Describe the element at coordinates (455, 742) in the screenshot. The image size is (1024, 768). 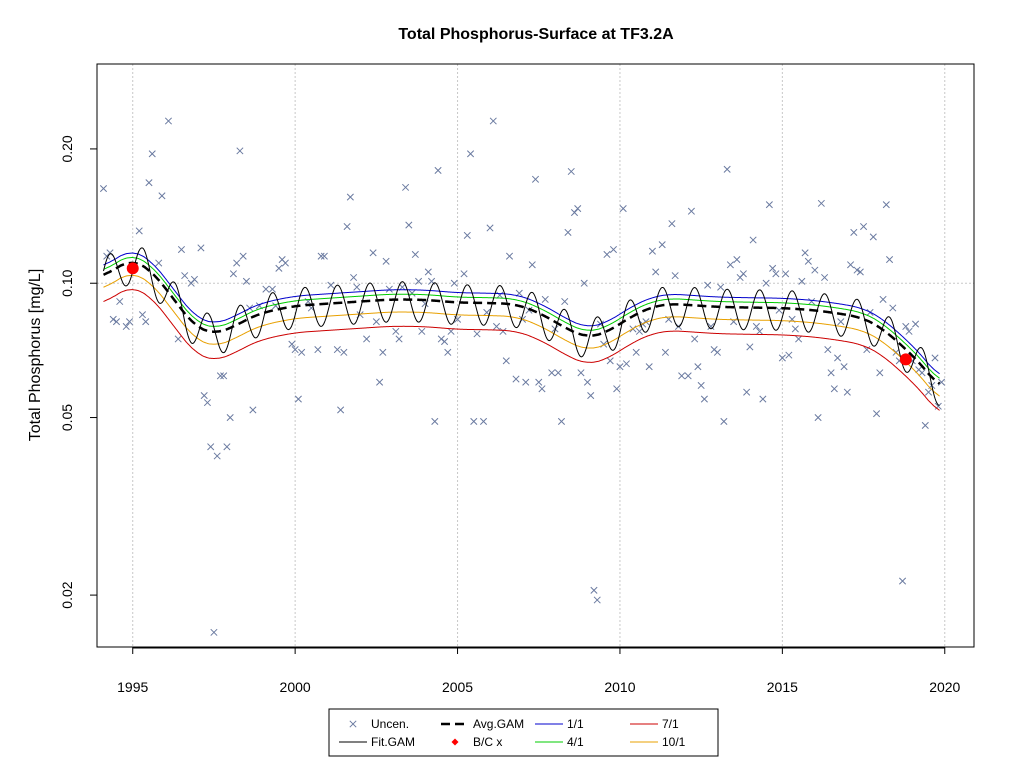
I see `legend-item-bc-symbol` at that location.